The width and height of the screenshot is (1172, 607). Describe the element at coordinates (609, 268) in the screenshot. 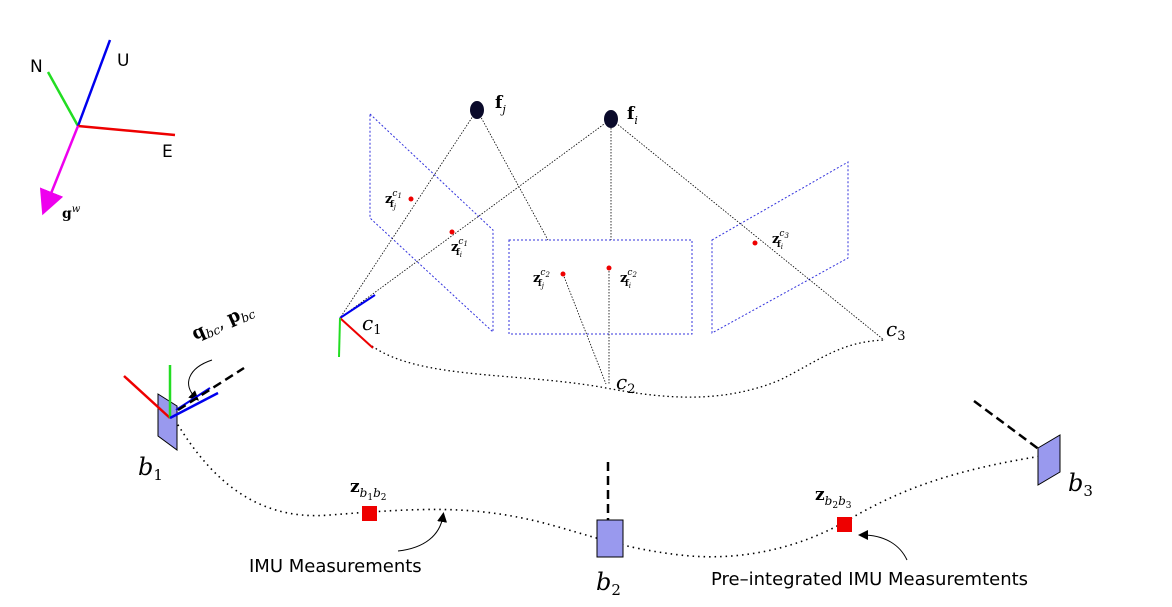

I see `obs-dot-fi-c2` at that location.